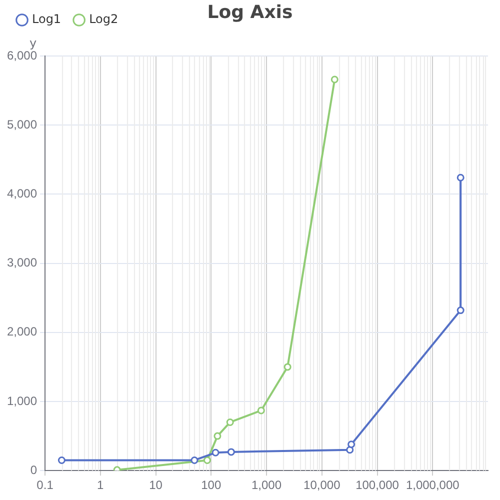  What do you see at coordinates (22, 263) in the screenshot?
I see `y-tick-label: 3,000` at bounding box center [22, 263].